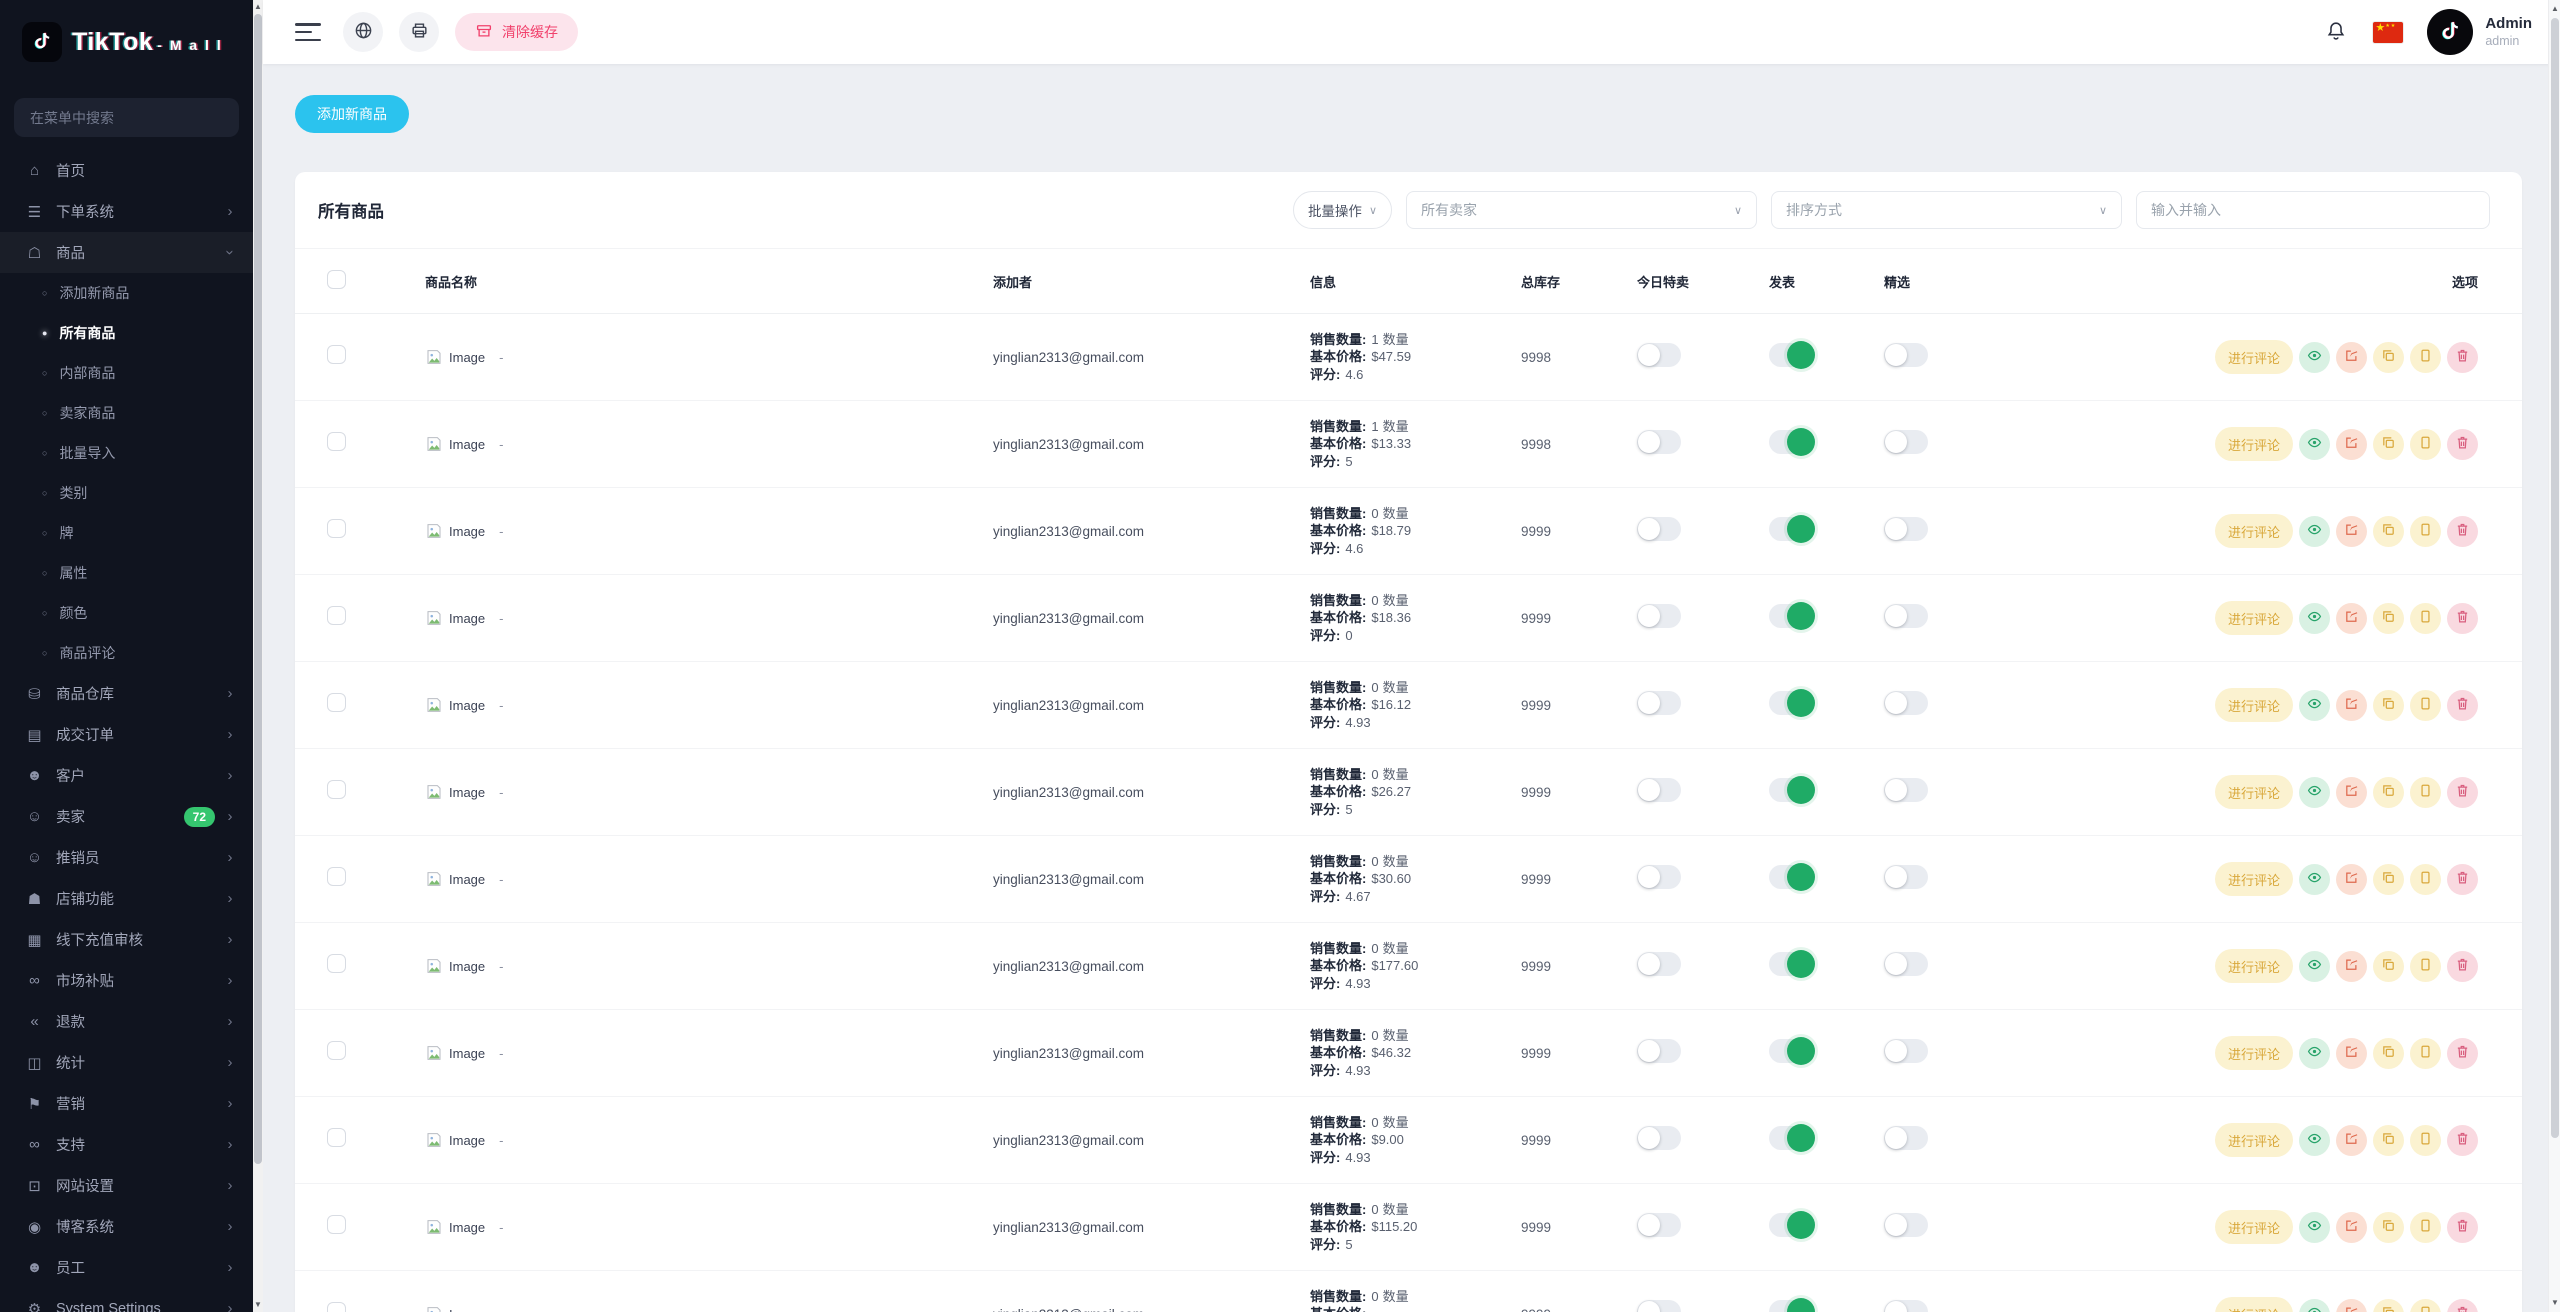  I want to click on sidebar-item: ∞ 支持 ›, so click(126, 1144).